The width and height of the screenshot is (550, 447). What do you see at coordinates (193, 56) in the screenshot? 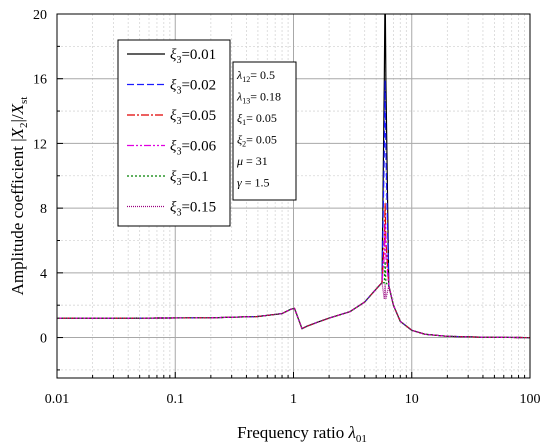
I see `legend-label: ξ3=0.01` at bounding box center [193, 56].